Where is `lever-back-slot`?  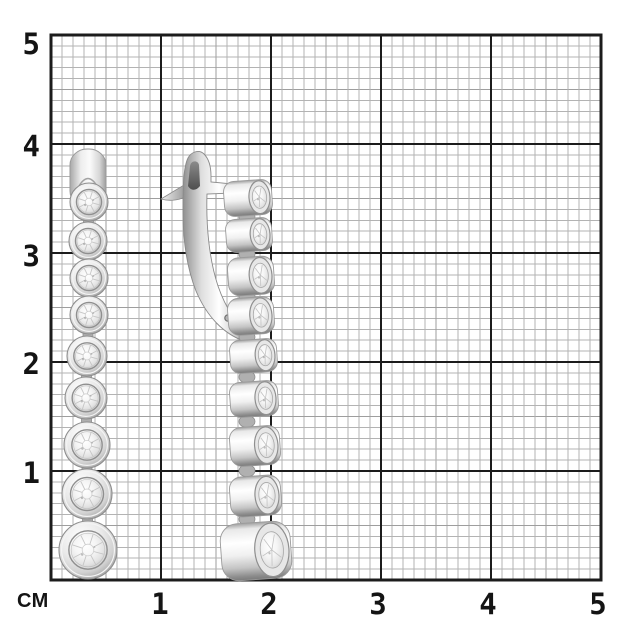
lever-back-slot is located at coordinates (194, 175).